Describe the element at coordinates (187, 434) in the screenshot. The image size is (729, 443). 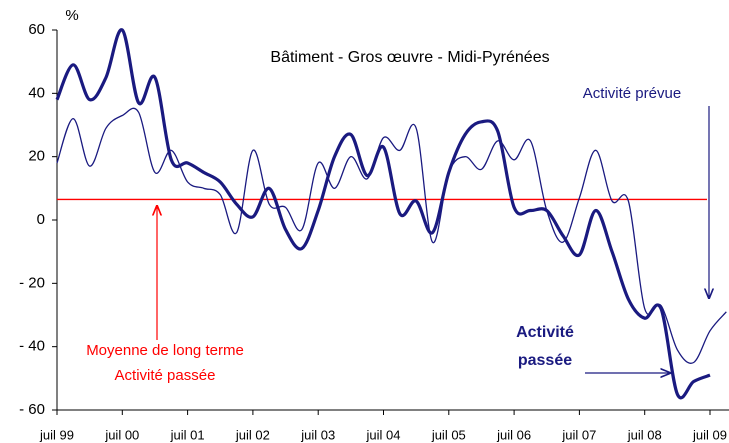
I see `x-tick-label: juil 01` at that location.